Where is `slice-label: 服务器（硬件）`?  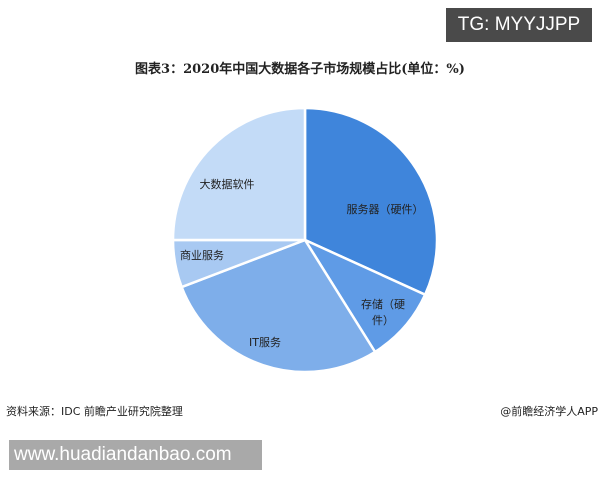
slice-label: 服务器（硬件） is located at coordinates (385, 209).